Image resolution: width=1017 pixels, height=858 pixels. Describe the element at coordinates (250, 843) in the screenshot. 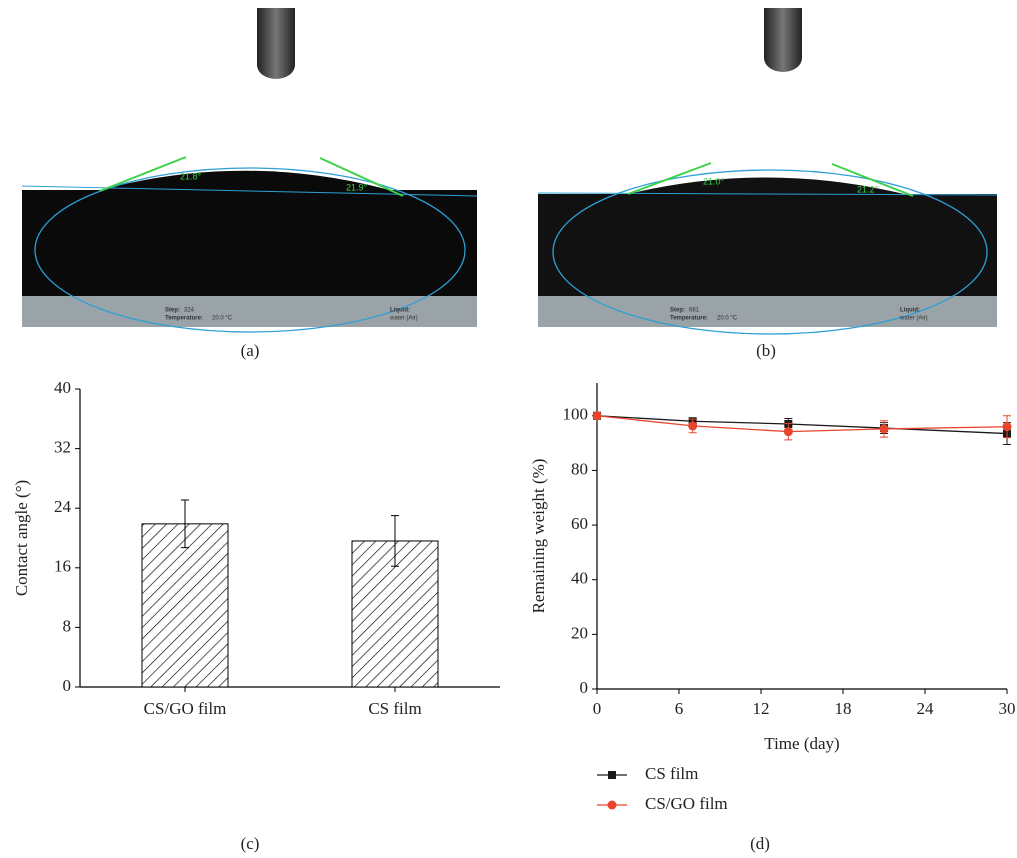

I see `caption: (c)` at that location.